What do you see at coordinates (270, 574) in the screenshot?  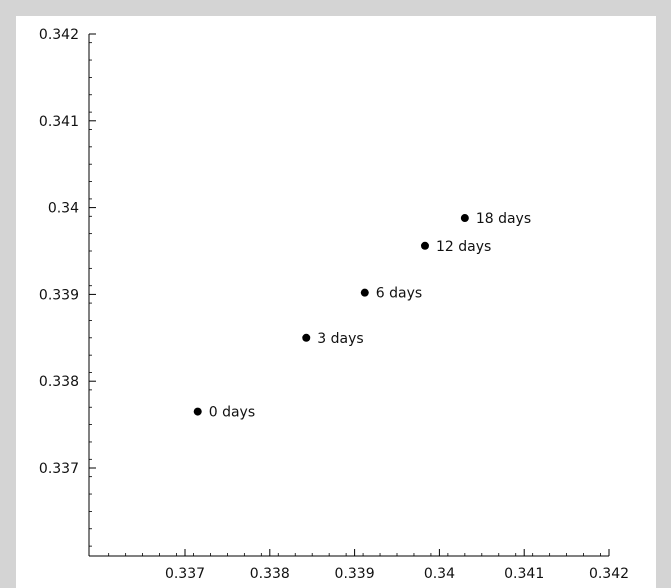 I see `x-tick-label: 0.338` at bounding box center [270, 574].